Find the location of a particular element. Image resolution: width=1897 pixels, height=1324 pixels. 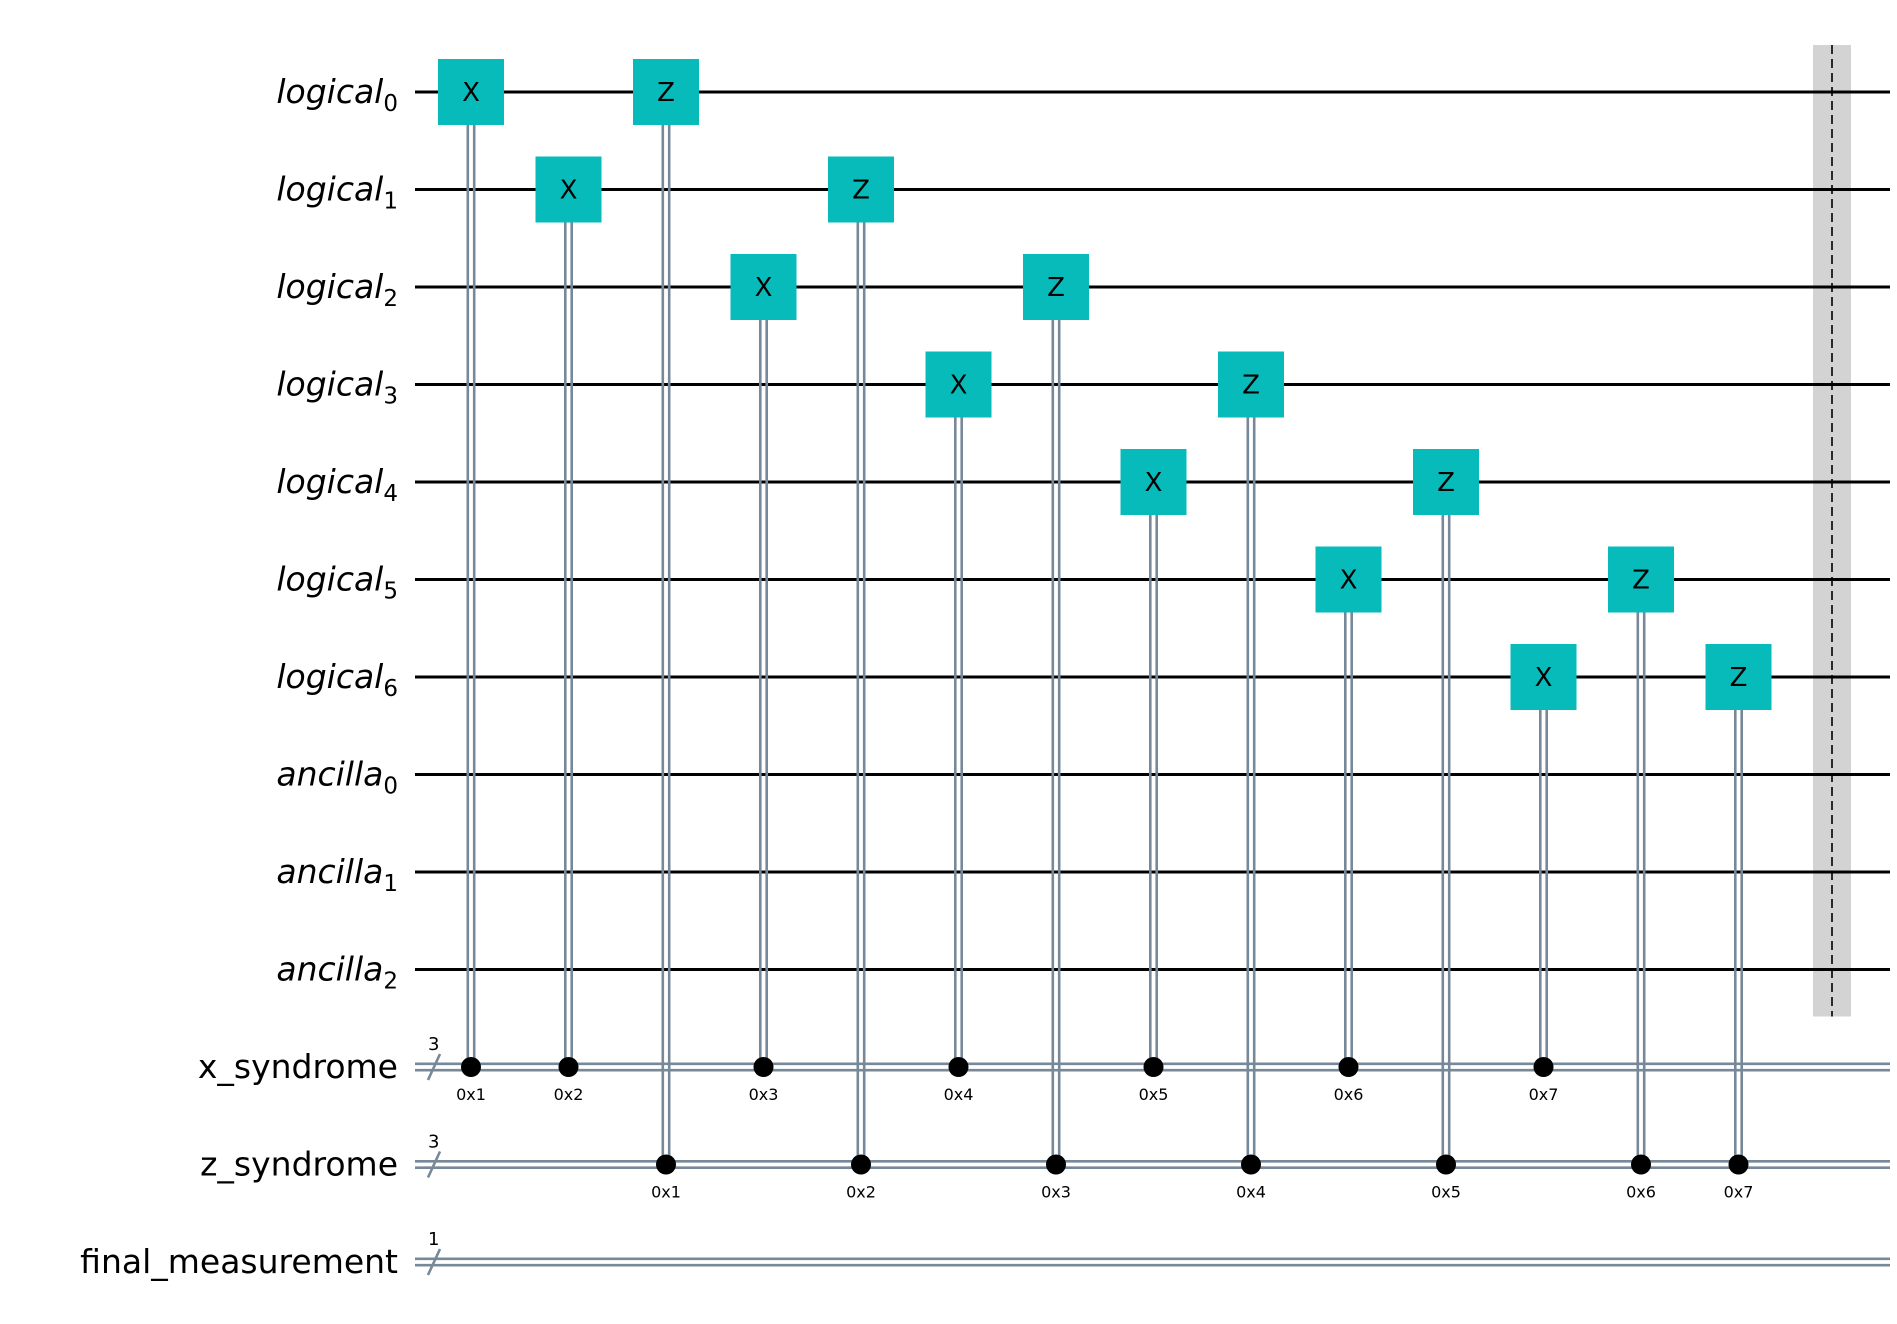

qubit-label: logical4 is located at coordinates (337, 484).